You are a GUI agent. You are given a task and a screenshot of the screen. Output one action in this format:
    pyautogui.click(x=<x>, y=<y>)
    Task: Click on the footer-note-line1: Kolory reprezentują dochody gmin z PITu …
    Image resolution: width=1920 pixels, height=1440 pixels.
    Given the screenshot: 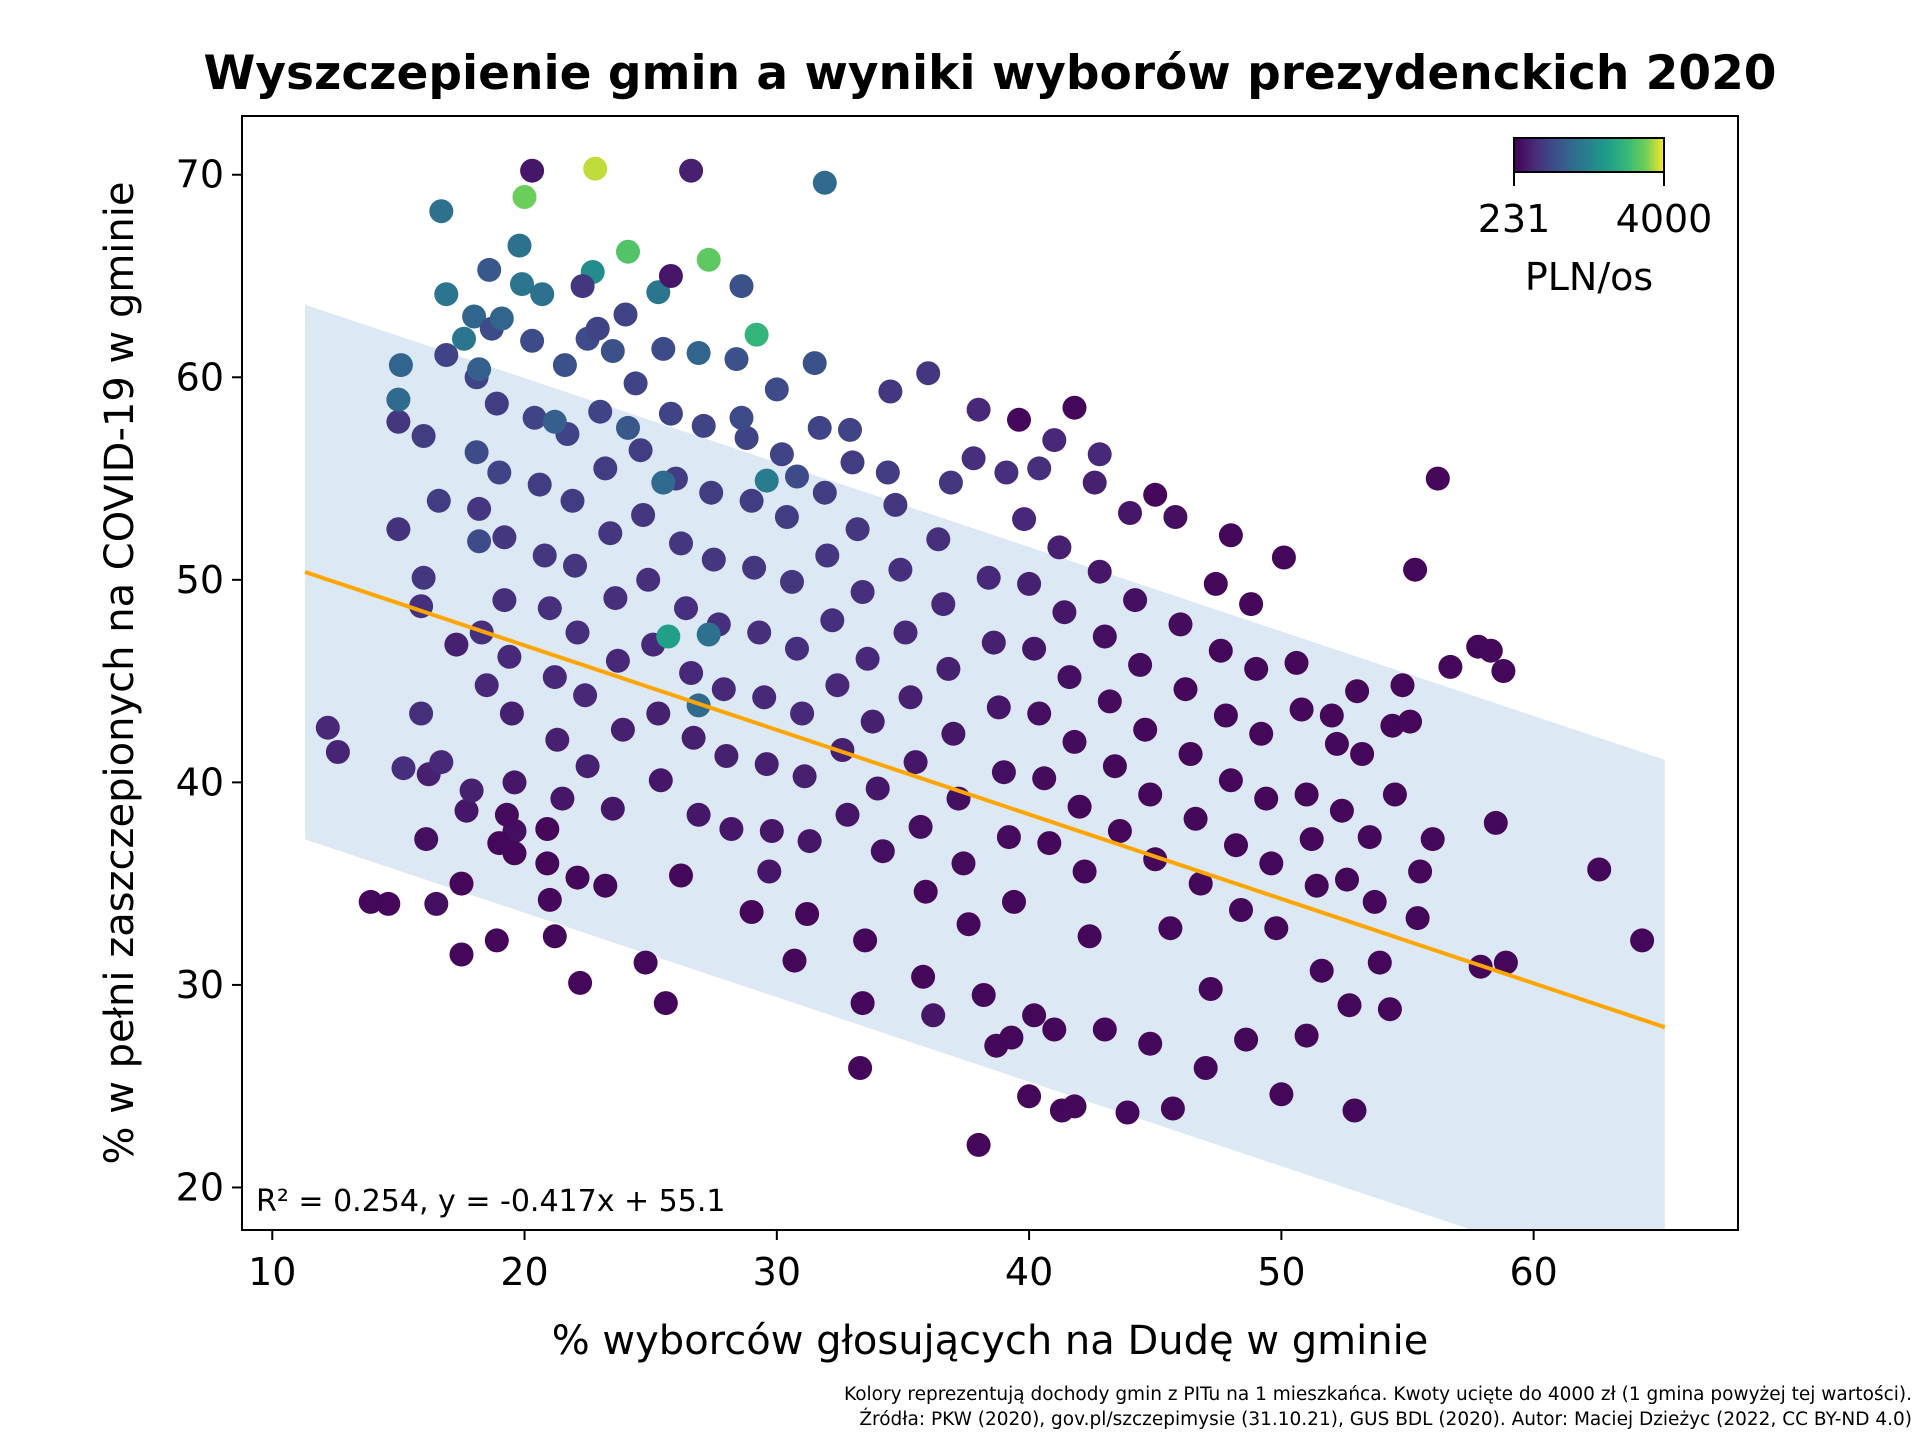 What is the action you would take?
    pyautogui.click(x=1378, y=1394)
    